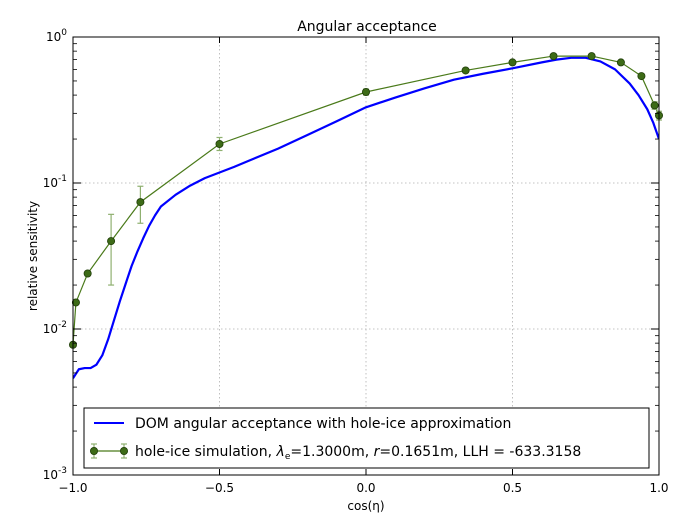 The width and height of the screenshot is (682, 524). I want to click on x-tick-label: −0.5, so click(219, 488).